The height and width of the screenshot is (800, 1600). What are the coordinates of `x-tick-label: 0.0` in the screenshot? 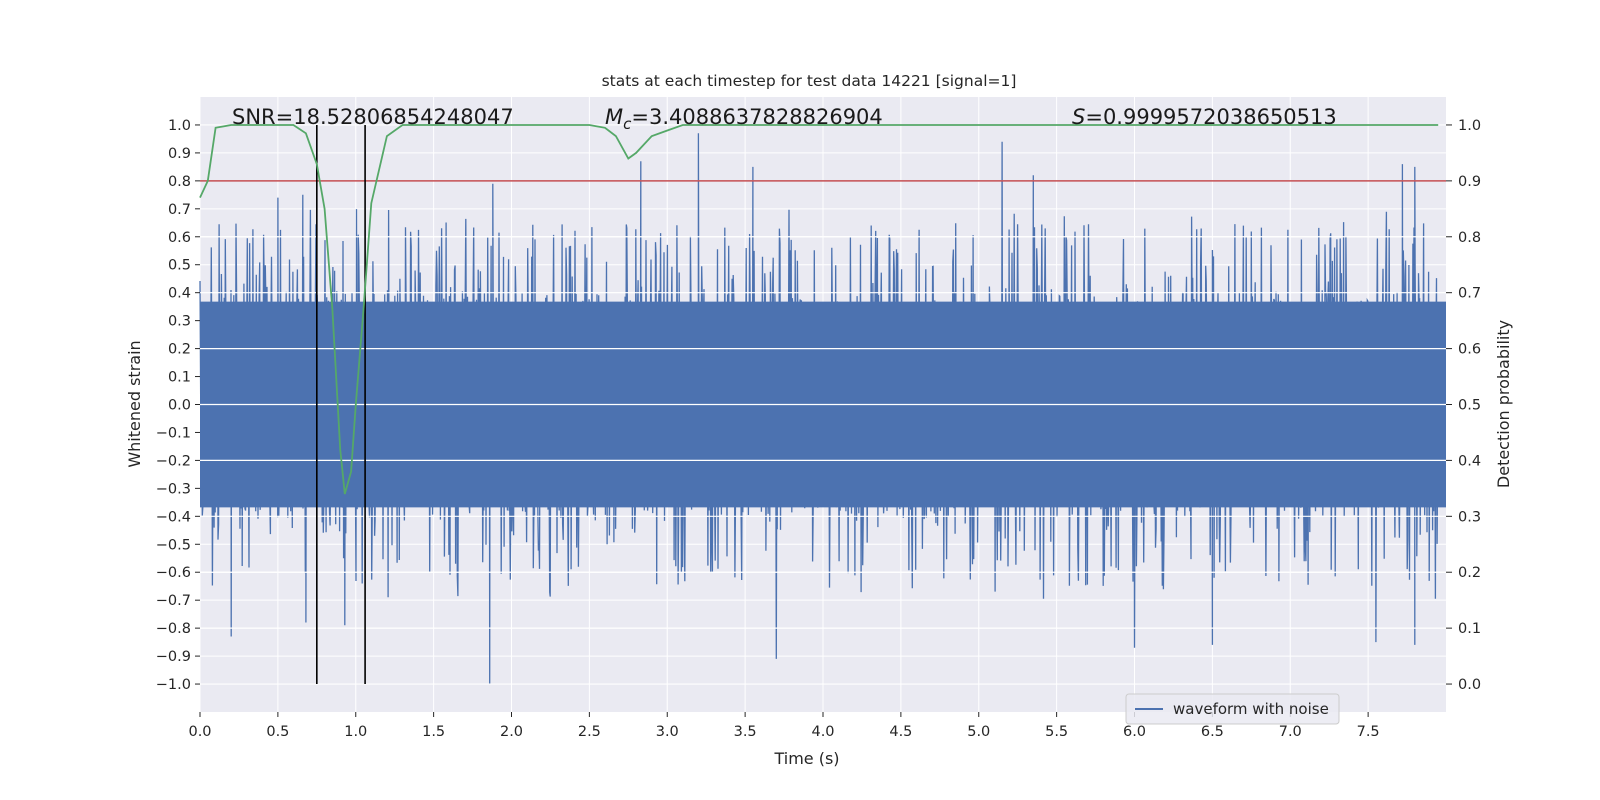 It's located at (199, 732).